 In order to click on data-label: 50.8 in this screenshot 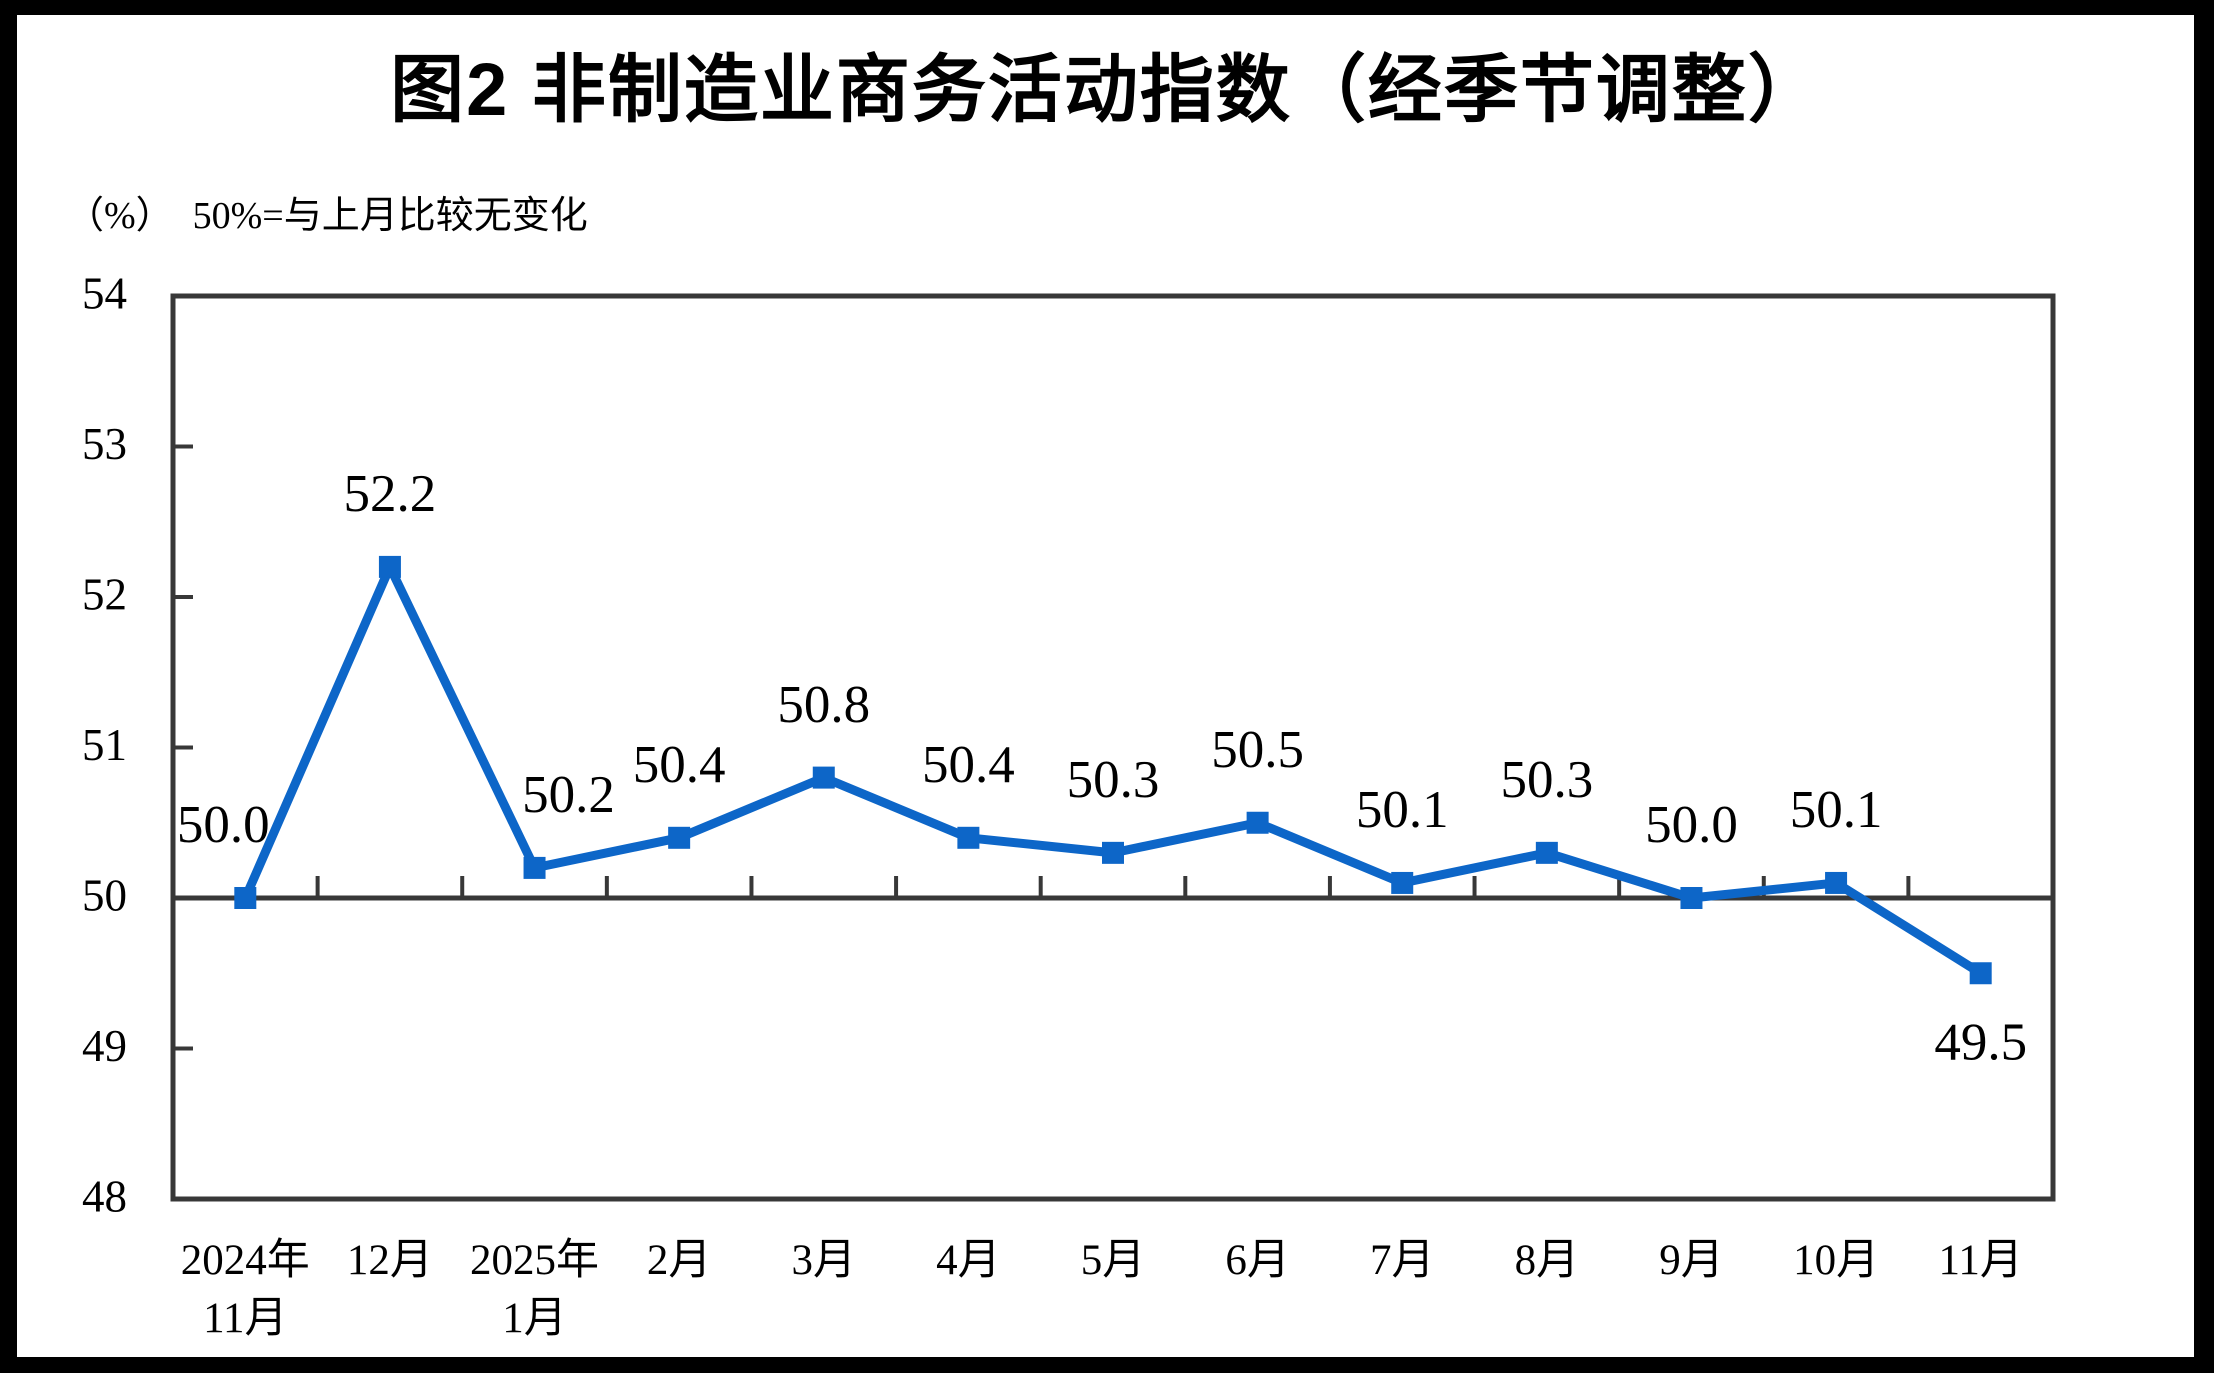, I will do `click(823, 705)`.